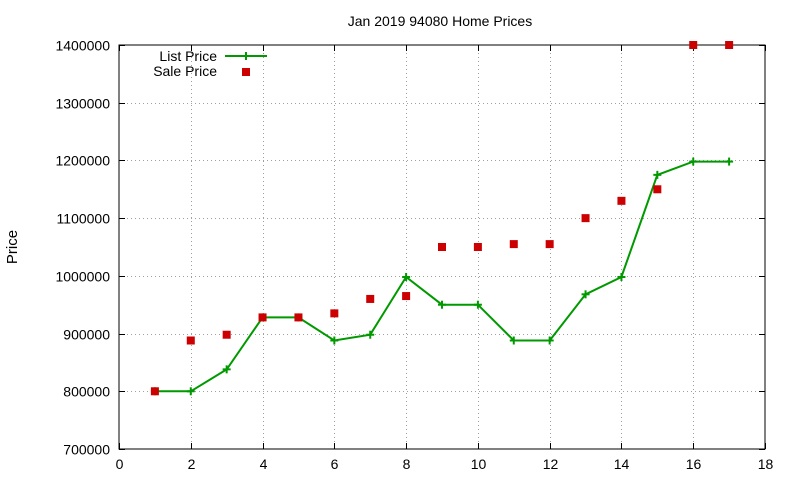 Image resolution: width=800 pixels, height=480 pixels. What do you see at coordinates (185, 71) in the screenshot?
I see `legend-label-sale-price: Sale Price` at bounding box center [185, 71].